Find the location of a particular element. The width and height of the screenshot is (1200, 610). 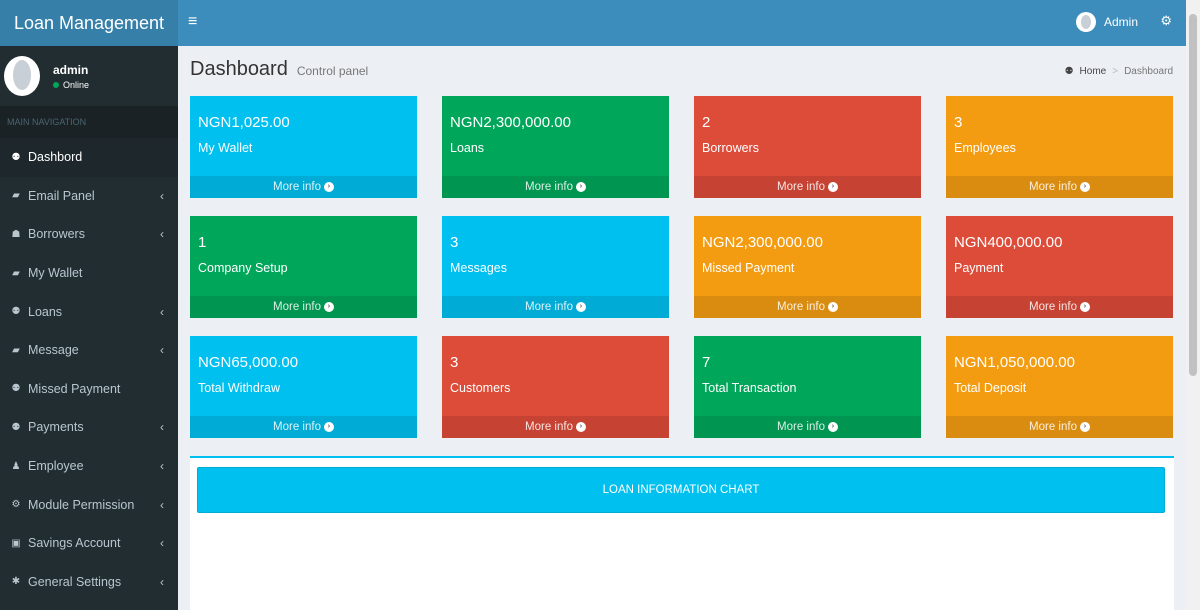

page-scrollbar is located at coordinates (1193, 305).